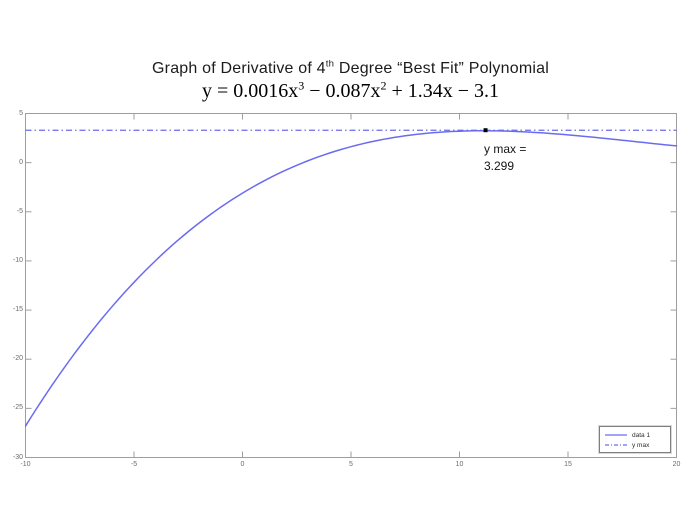  I want to click on x-tick-label: 15, so click(568, 464).